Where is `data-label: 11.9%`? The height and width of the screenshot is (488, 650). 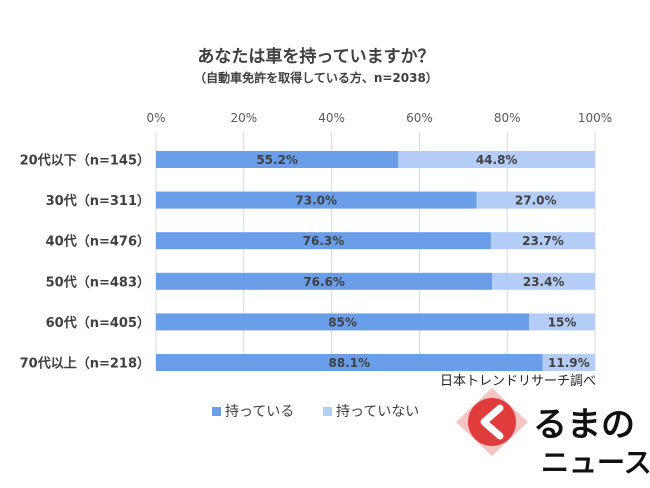 data-label: 11.9% is located at coordinates (569, 363).